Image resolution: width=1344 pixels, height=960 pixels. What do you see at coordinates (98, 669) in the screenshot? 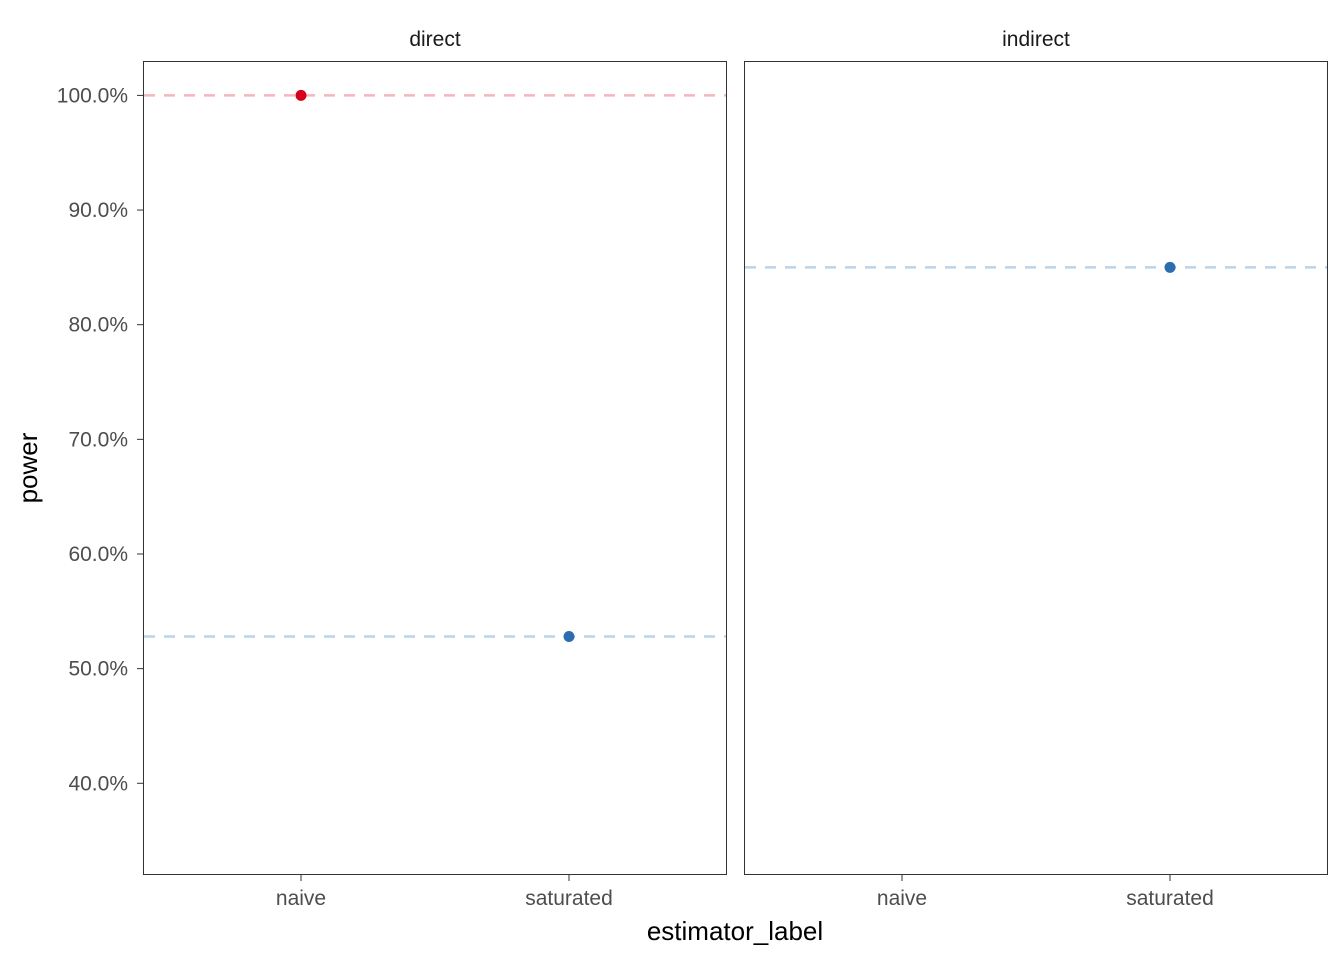
I see `y-tick-label: 50.0%` at bounding box center [98, 669].